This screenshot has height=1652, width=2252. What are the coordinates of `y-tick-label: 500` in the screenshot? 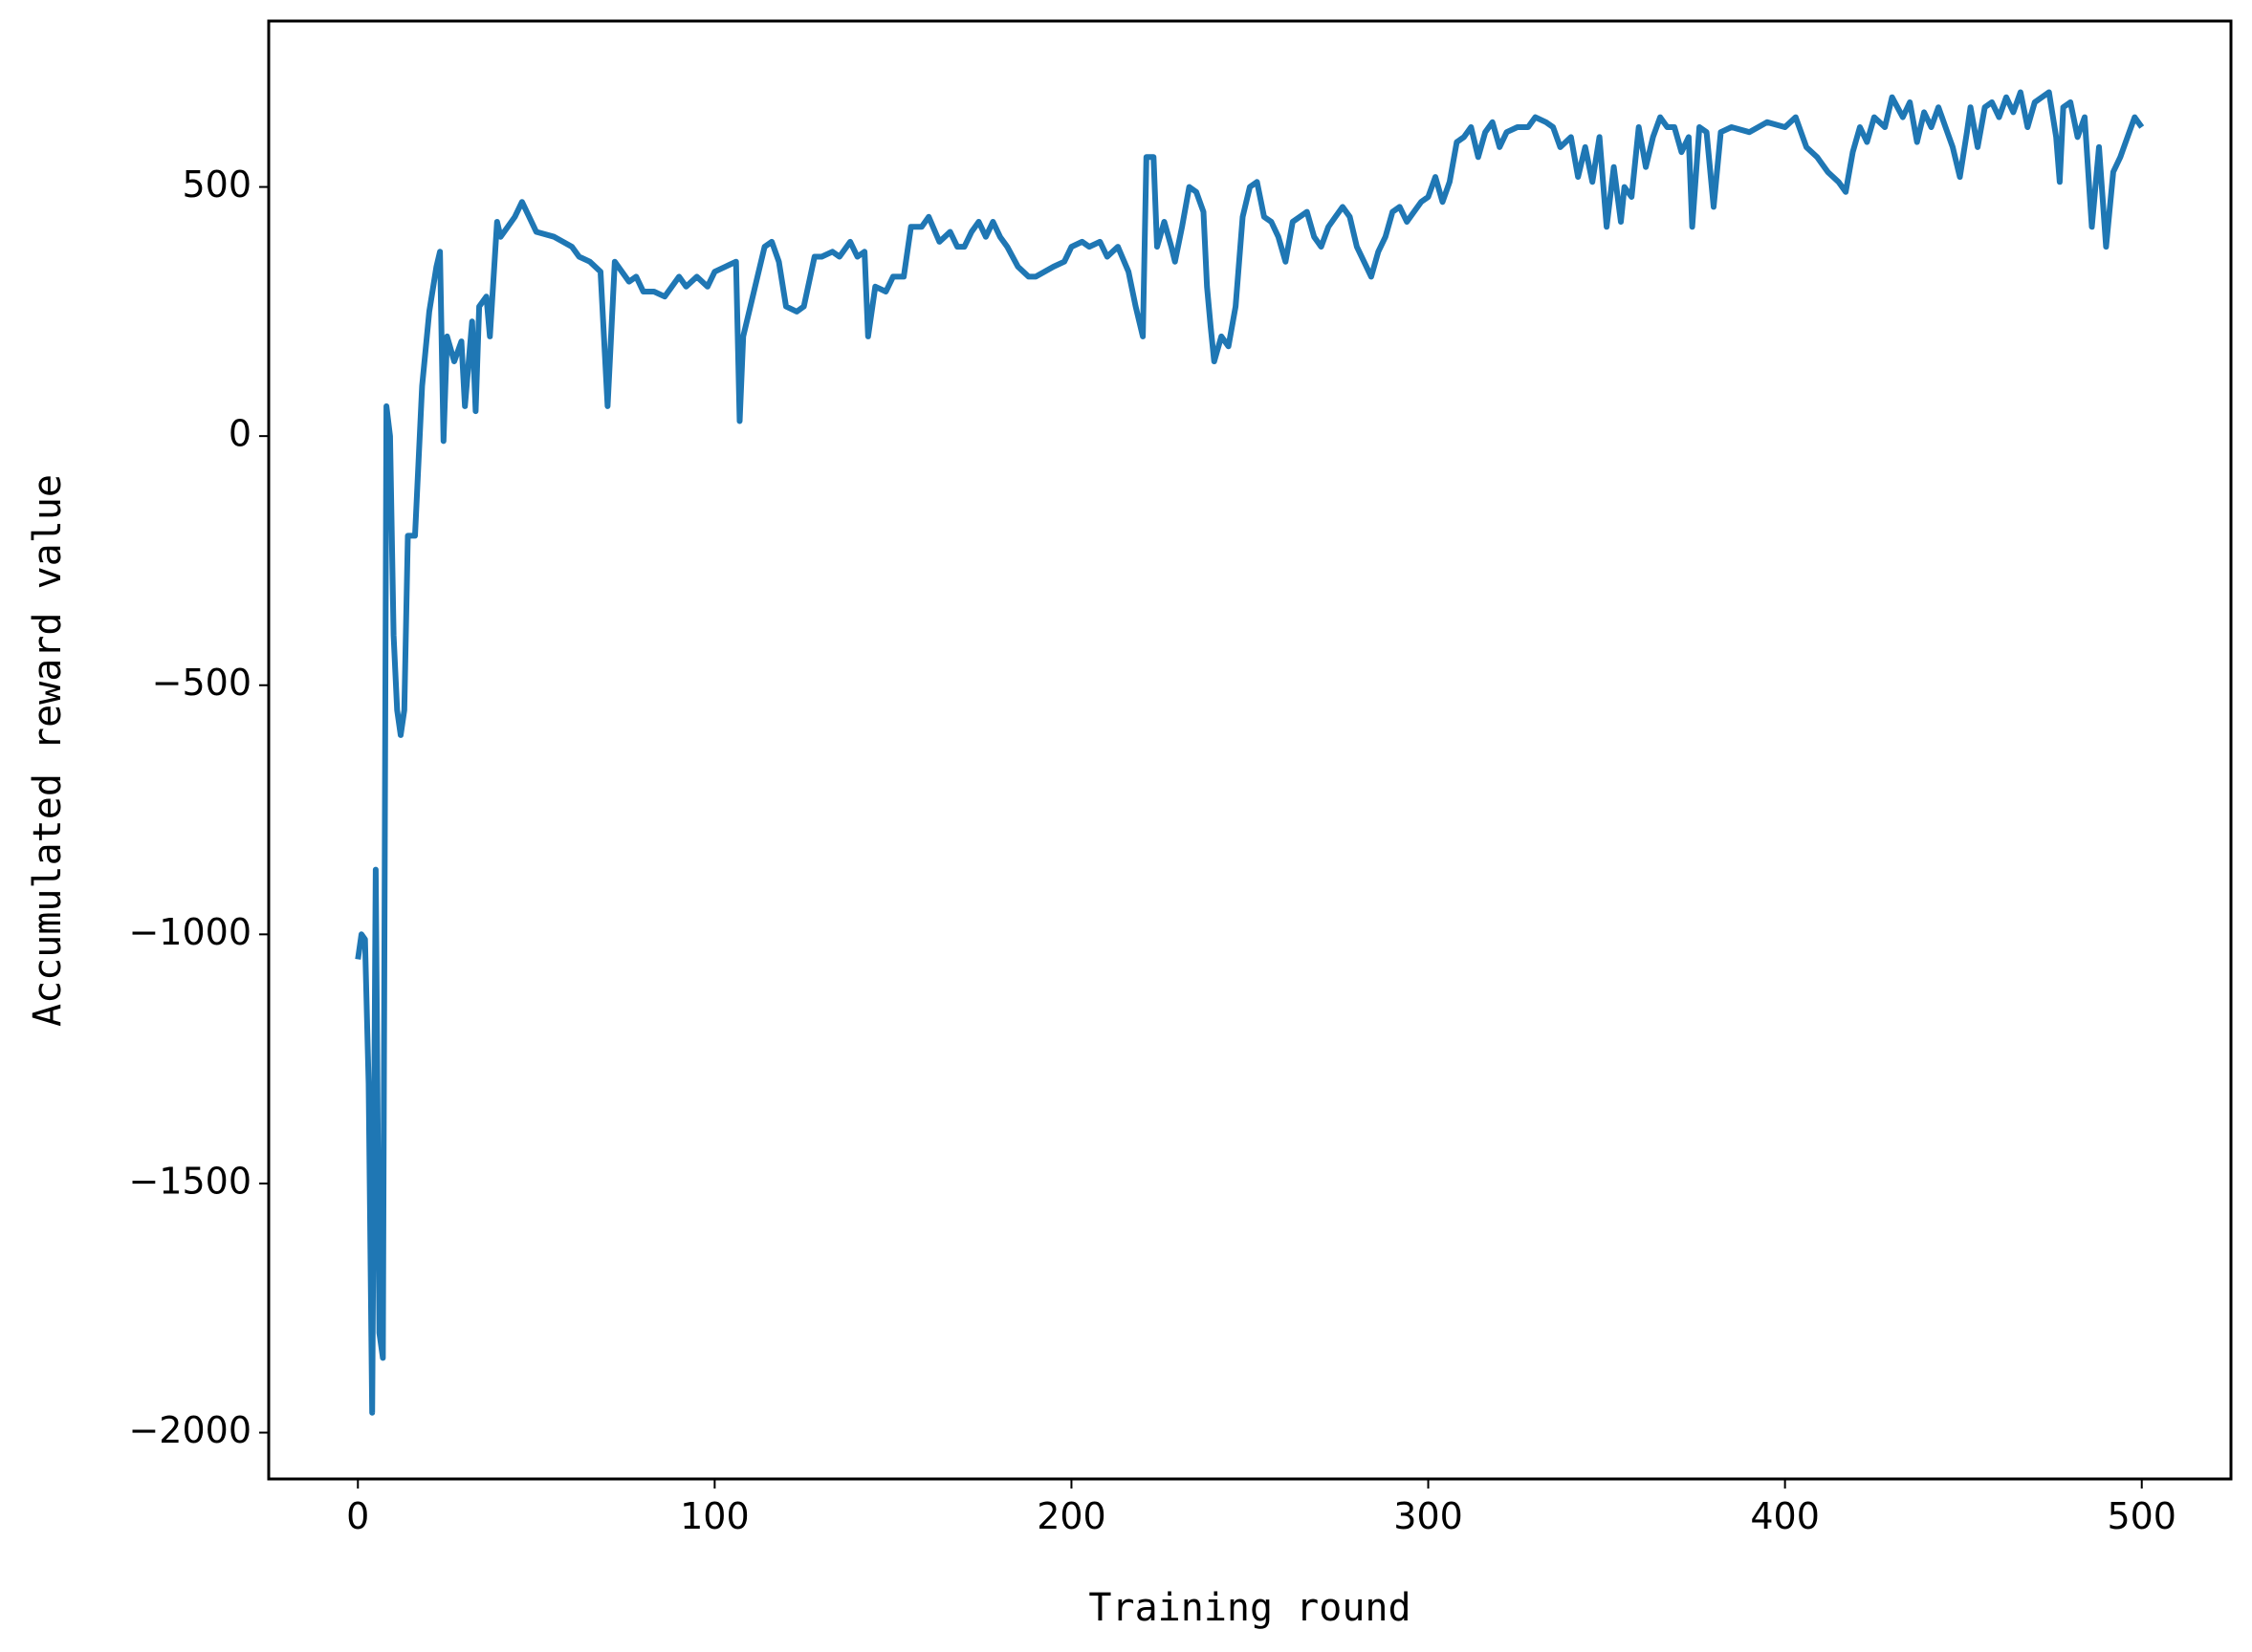 It's located at (216, 184).